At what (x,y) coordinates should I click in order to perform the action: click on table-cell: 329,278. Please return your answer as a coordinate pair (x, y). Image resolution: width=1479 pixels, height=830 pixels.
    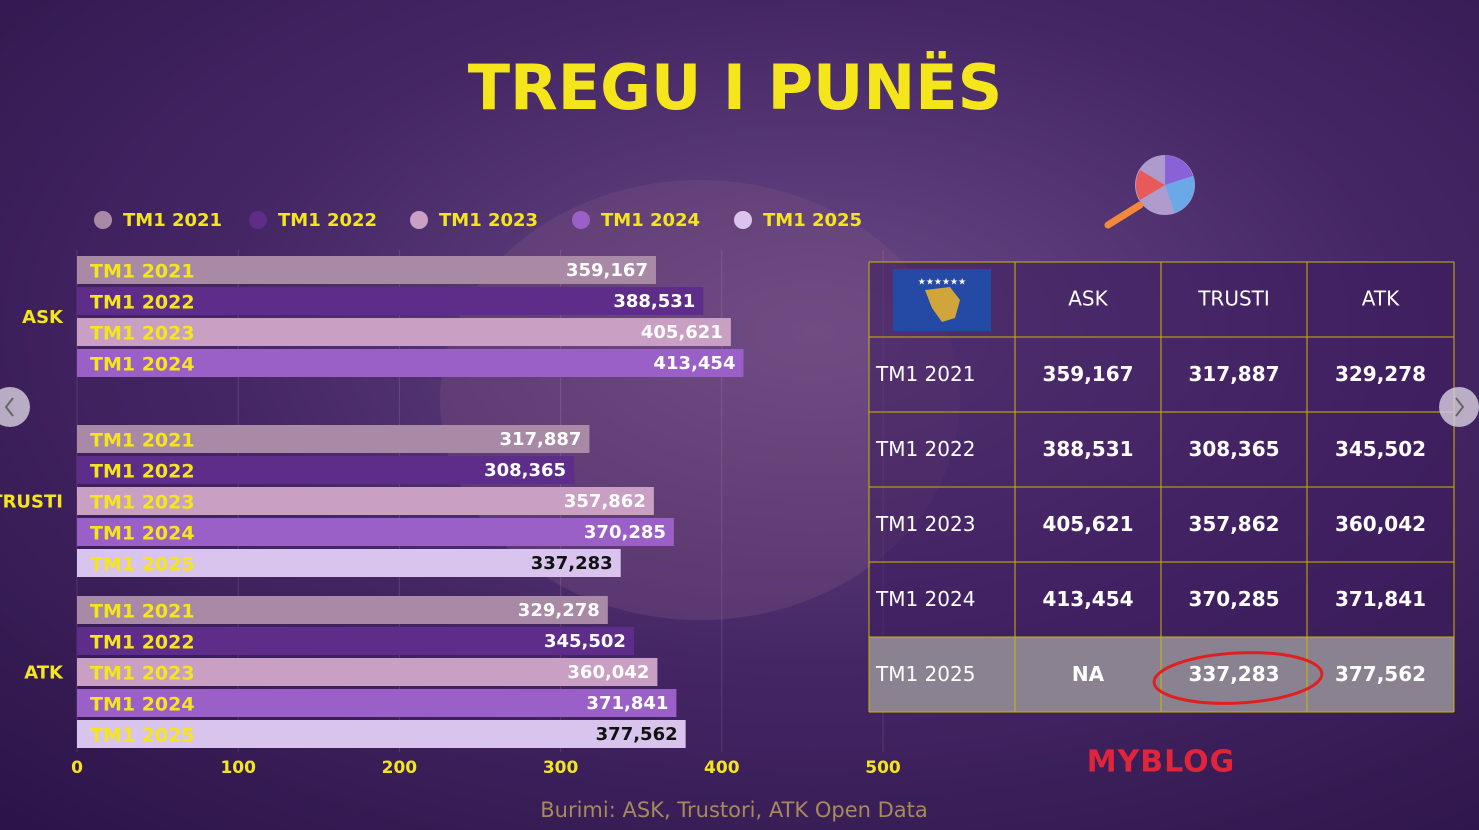
    Looking at the image, I should click on (1380, 374).